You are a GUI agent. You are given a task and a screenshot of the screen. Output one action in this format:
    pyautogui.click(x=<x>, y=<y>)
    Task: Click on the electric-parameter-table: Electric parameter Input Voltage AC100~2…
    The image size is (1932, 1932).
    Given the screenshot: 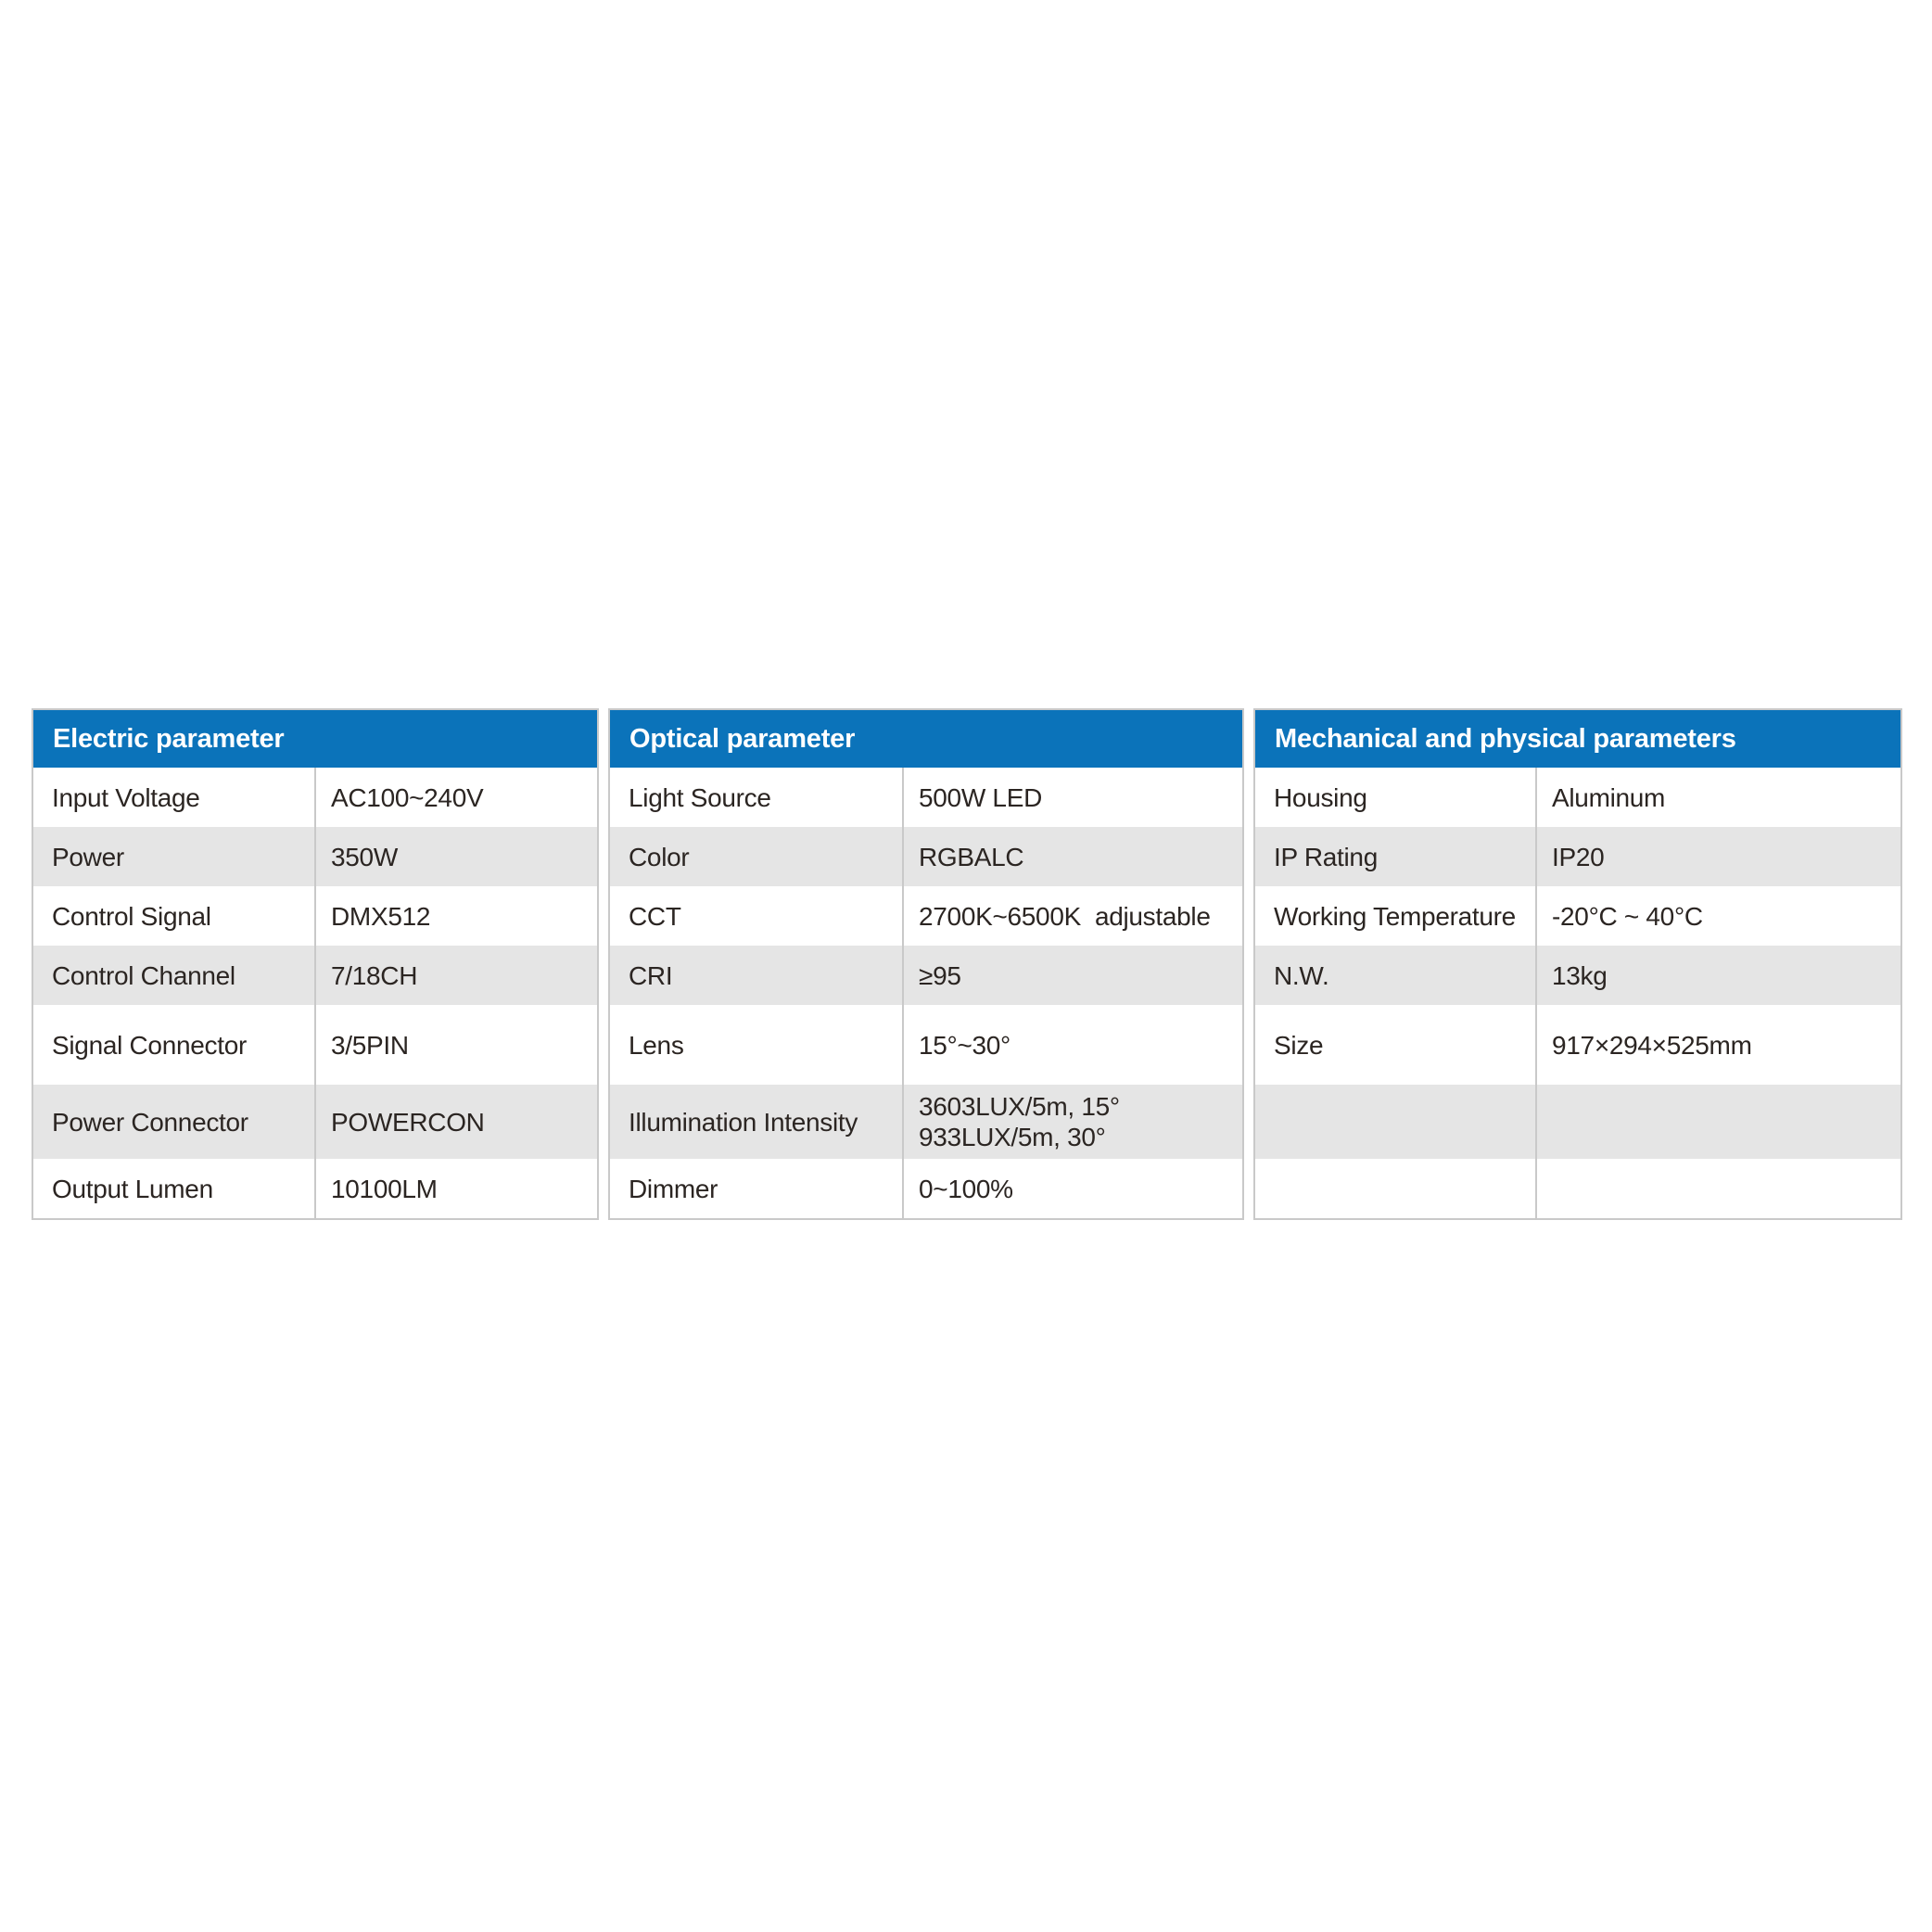 What is the action you would take?
    pyautogui.click(x=315, y=964)
    